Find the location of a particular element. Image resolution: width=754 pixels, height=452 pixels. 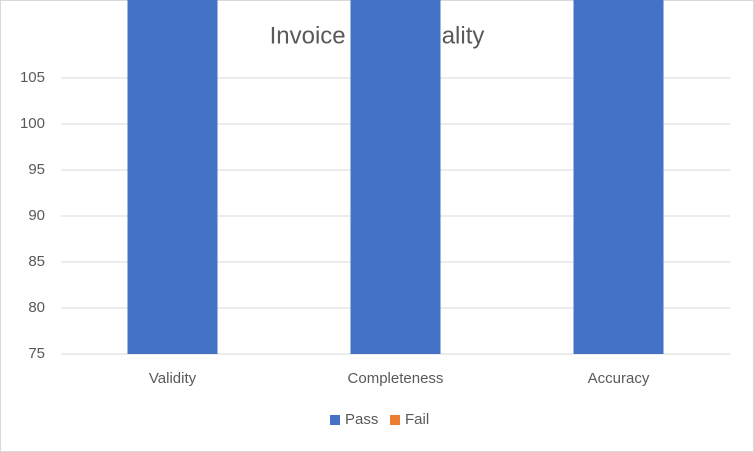

y-tick-label: 95 is located at coordinates (36, 169).